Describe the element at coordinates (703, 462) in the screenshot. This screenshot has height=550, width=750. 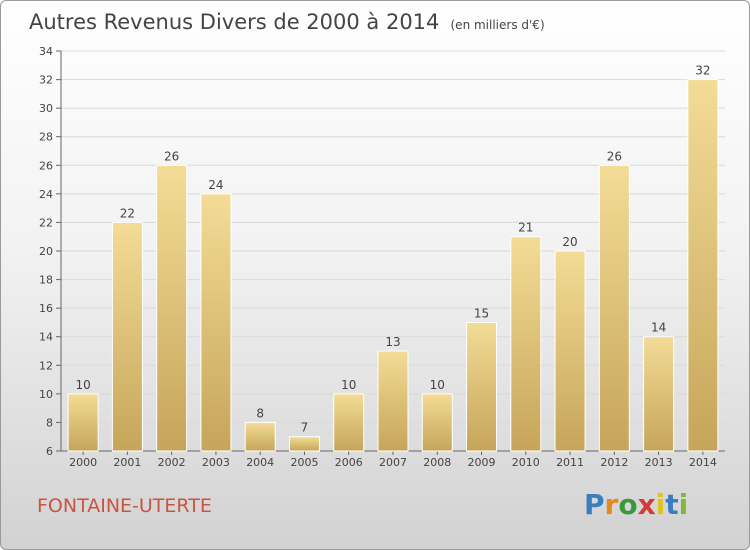
I see `x-tick-label: 2014` at that location.